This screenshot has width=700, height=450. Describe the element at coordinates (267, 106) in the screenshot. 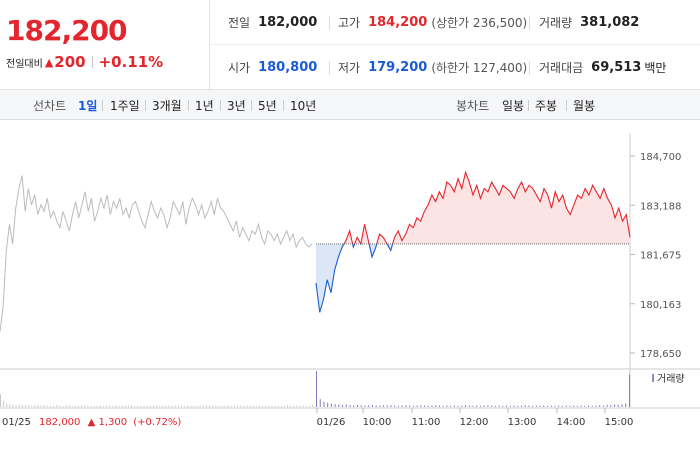

I see `tab-5years: 5년` at that location.